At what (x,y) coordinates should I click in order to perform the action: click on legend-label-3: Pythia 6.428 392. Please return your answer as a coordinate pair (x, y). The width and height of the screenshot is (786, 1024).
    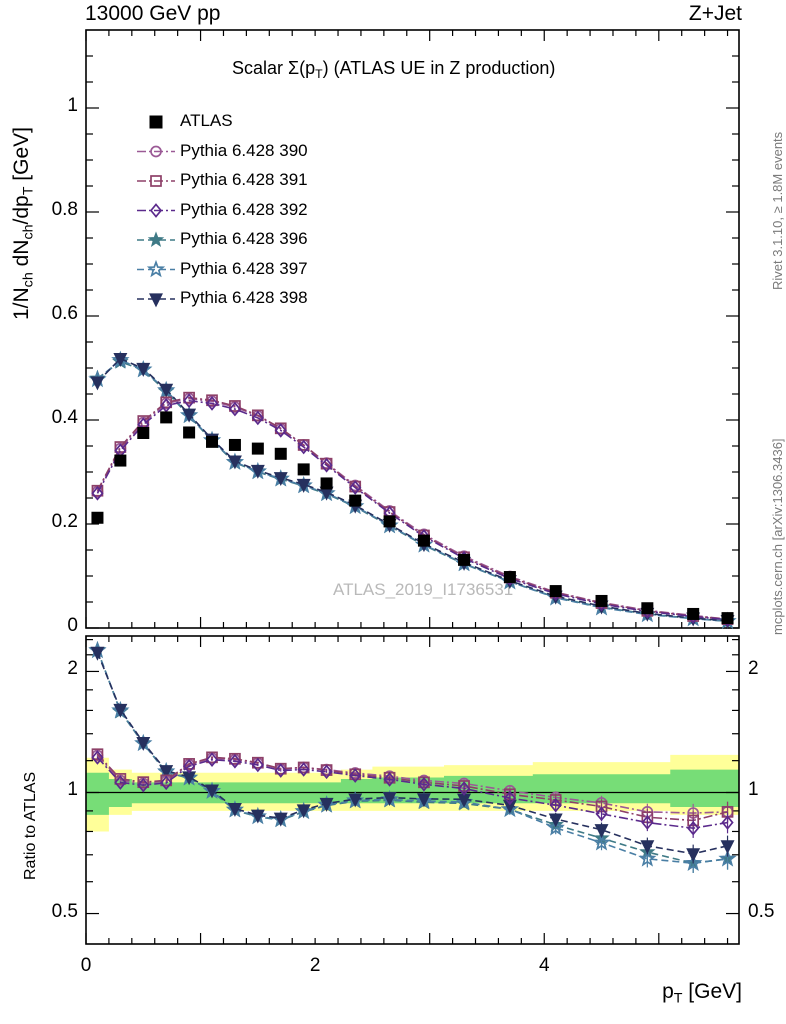
    Looking at the image, I should click on (244, 209).